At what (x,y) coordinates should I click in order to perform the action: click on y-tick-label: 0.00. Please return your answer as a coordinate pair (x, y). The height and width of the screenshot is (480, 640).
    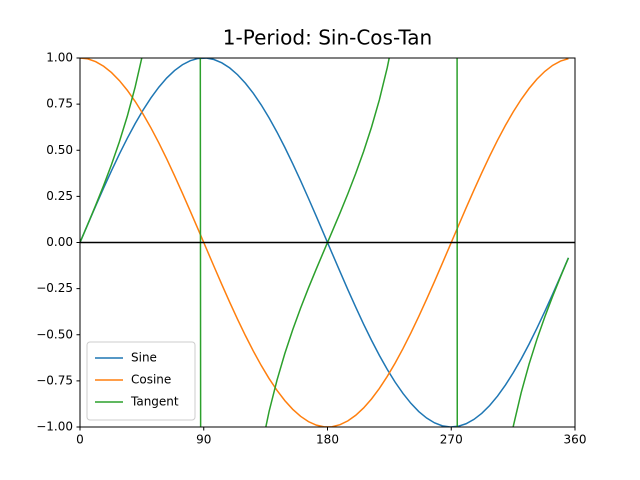
    Looking at the image, I should click on (59, 242).